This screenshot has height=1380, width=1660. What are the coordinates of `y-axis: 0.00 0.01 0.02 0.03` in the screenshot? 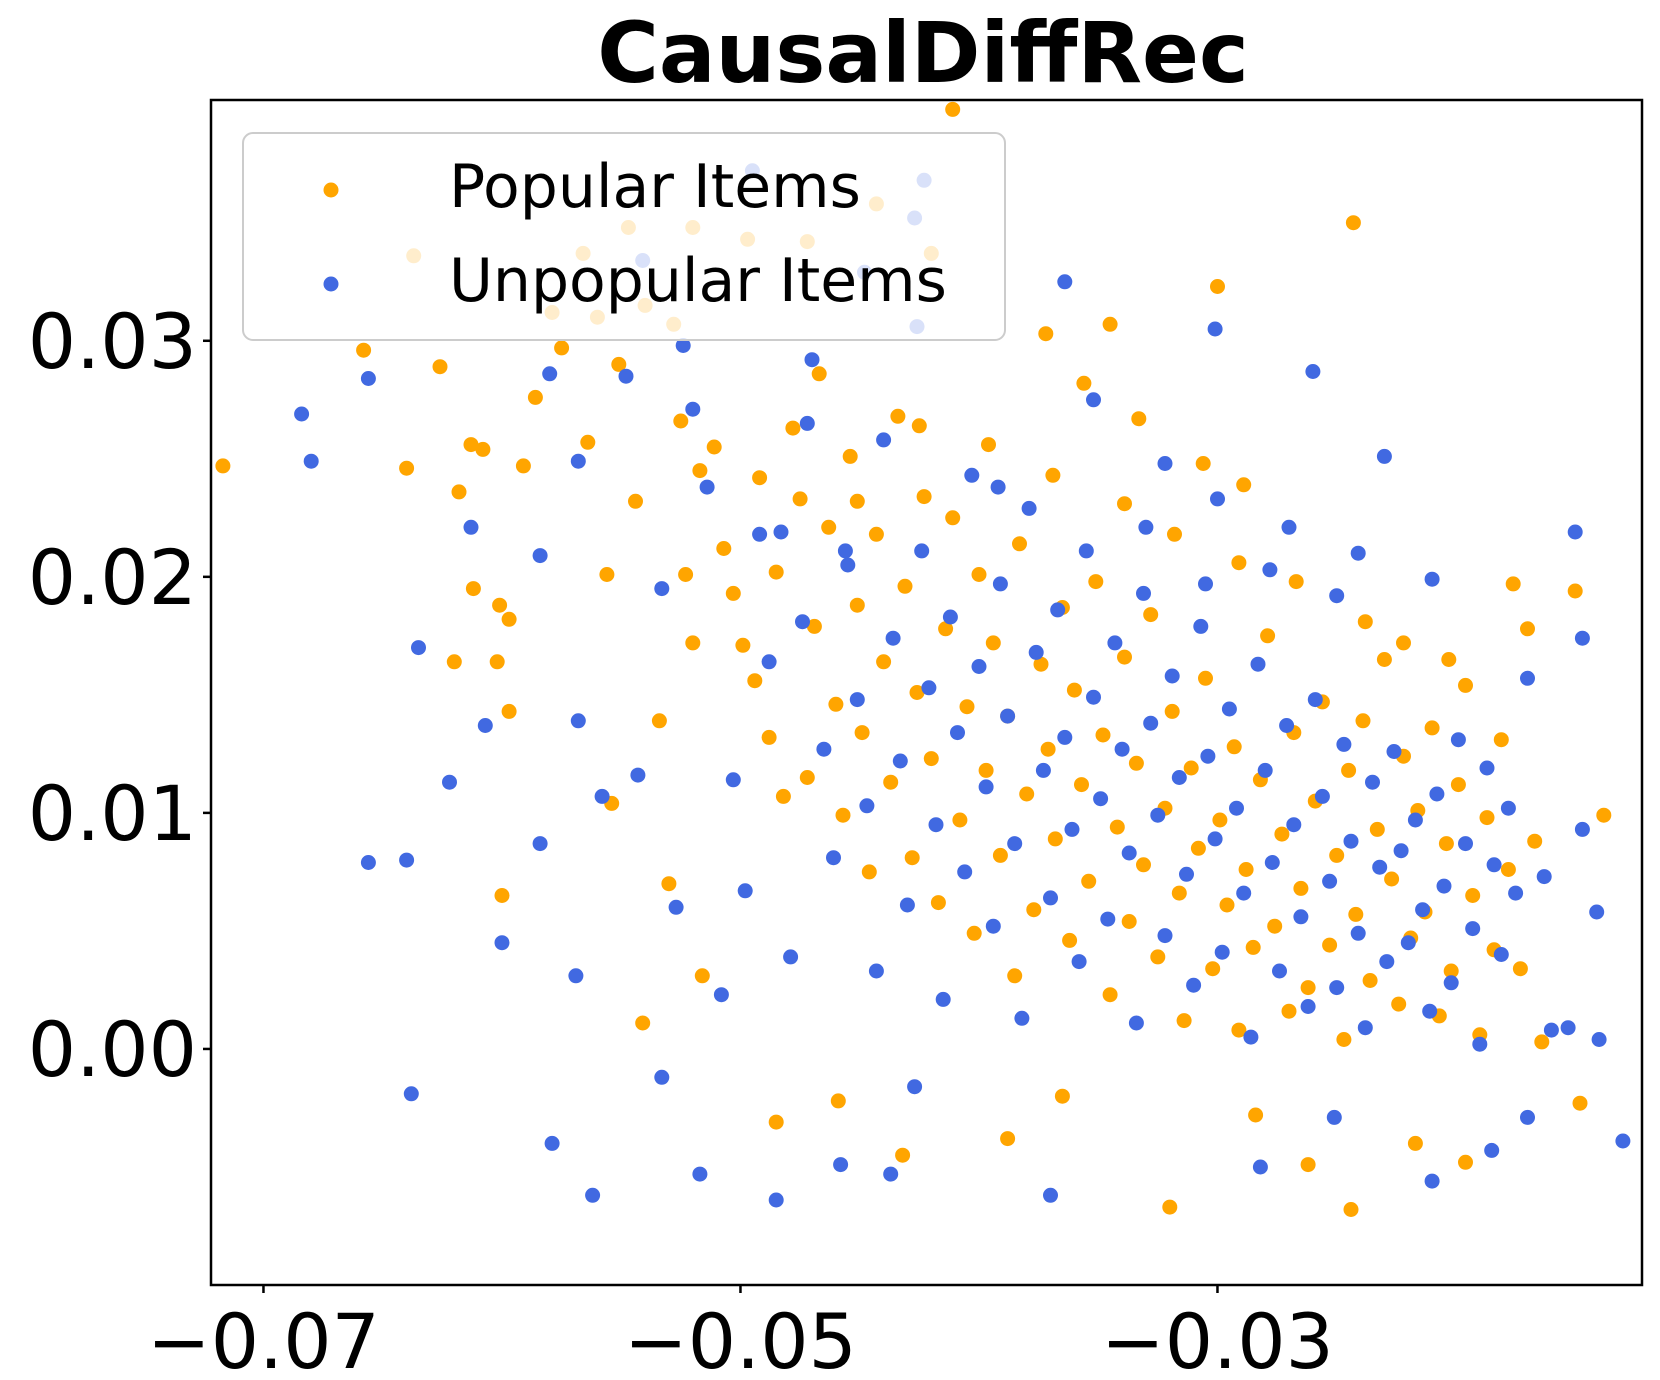 It's located at (119, 695).